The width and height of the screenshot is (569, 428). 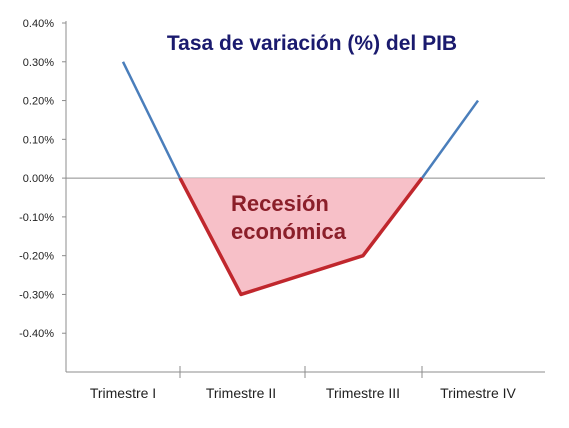 What do you see at coordinates (312, 43) in the screenshot?
I see `chart-title: Tasa de variación (%) del PIB` at bounding box center [312, 43].